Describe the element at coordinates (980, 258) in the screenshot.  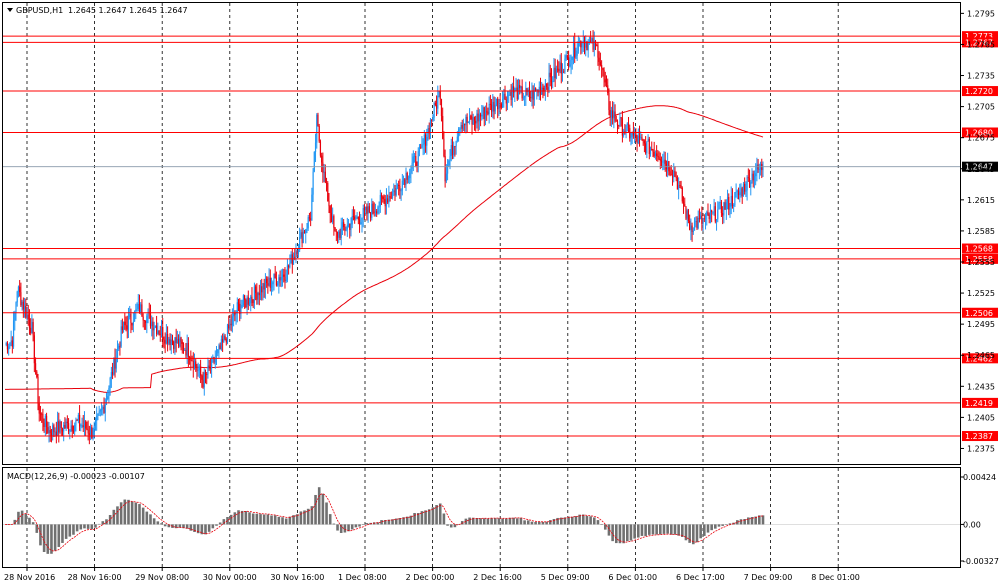
I see `level-label-box` at that location.